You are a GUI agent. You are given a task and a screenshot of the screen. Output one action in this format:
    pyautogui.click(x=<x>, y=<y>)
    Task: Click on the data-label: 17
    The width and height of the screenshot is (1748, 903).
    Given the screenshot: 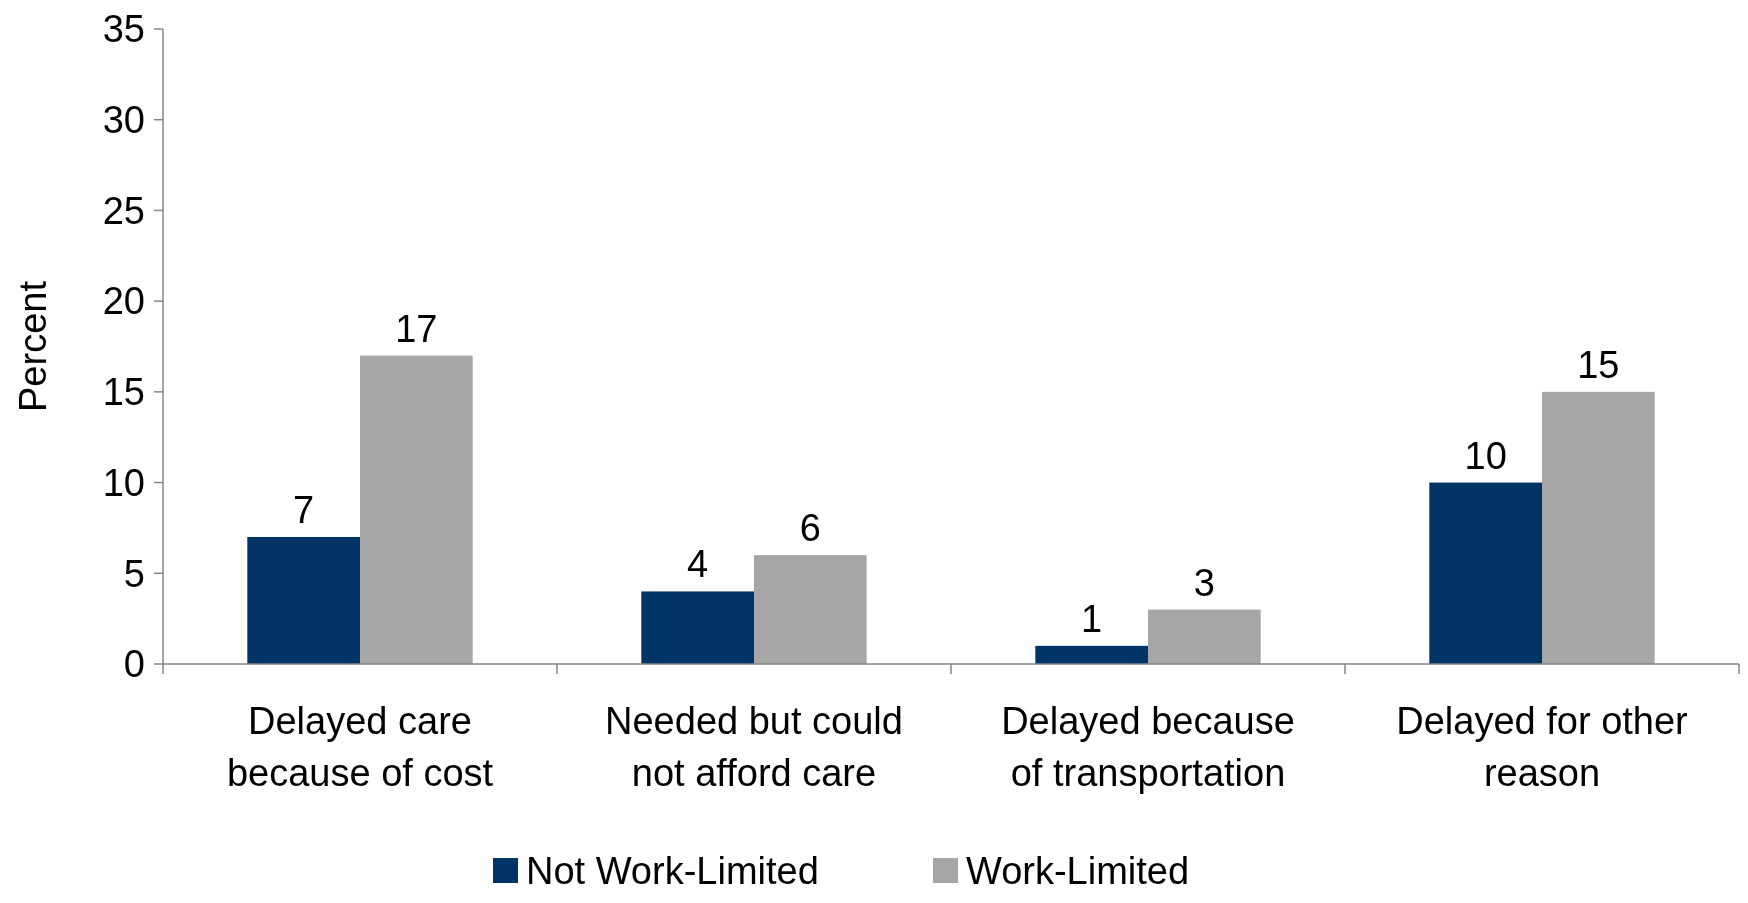 What is the action you would take?
    pyautogui.click(x=416, y=328)
    